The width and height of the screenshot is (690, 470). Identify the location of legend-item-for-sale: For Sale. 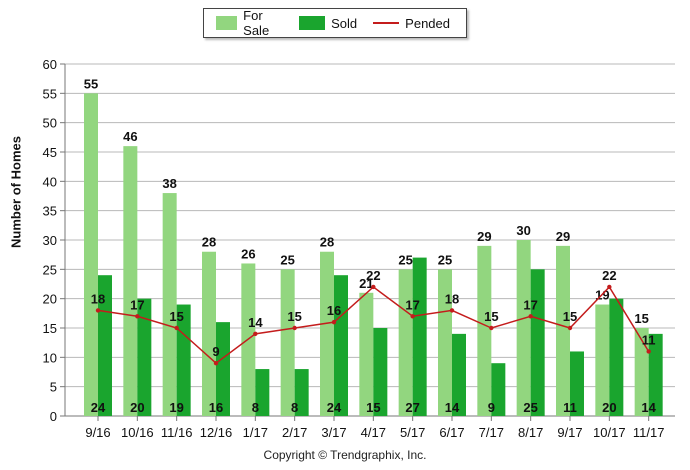
(249, 23).